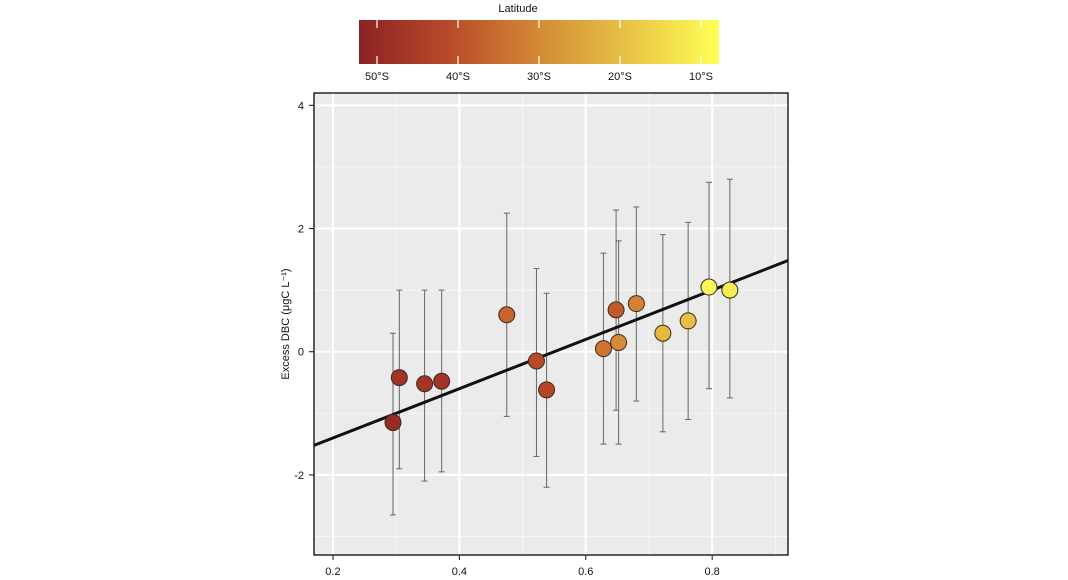 The width and height of the screenshot is (1068, 580). I want to click on colorbar-tick-label: 30°S, so click(539, 77).